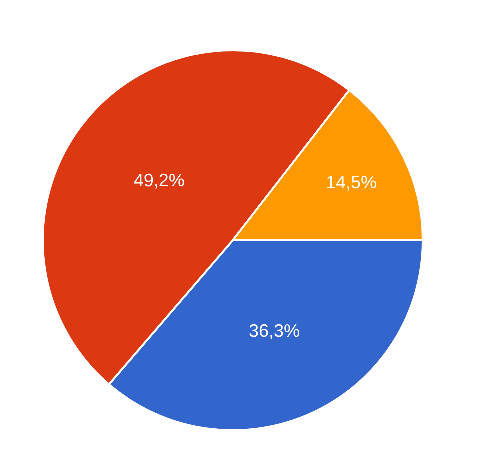 Image resolution: width=481 pixels, height=469 pixels. Describe the element at coordinates (352, 182) in the screenshot. I see `data-label: 14,5%` at that location.